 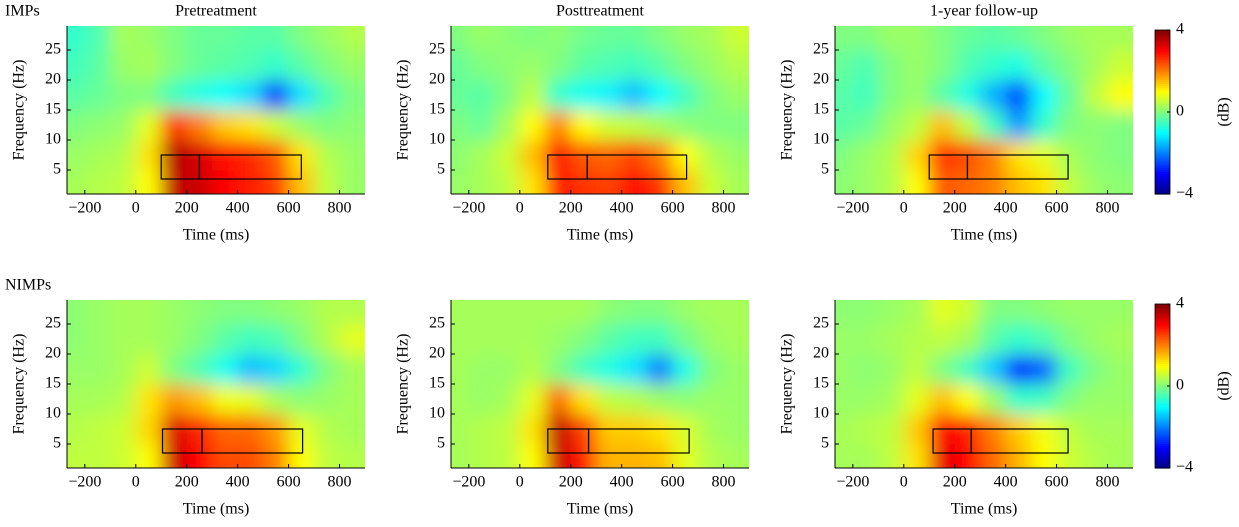 What do you see at coordinates (1108, 208) in the screenshot?
I see `x-tick-label: 800` at bounding box center [1108, 208].